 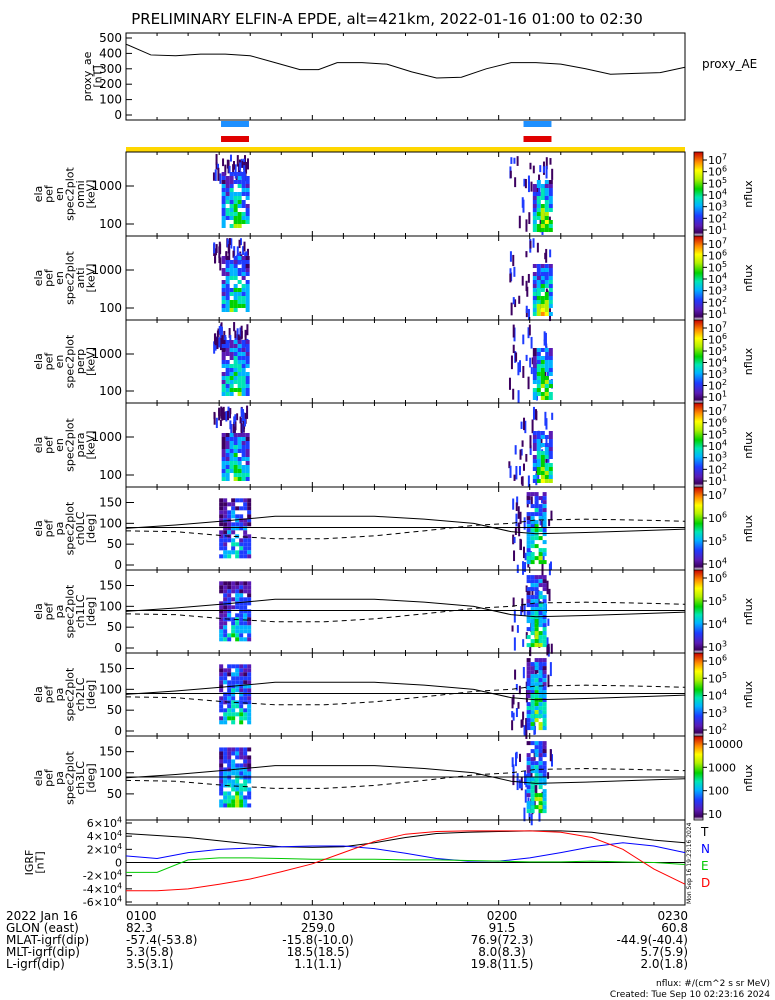 What do you see at coordinates (110, 308) in the screenshot?
I see `energy-ytick-label: 100` at bounding box center [110, 308].